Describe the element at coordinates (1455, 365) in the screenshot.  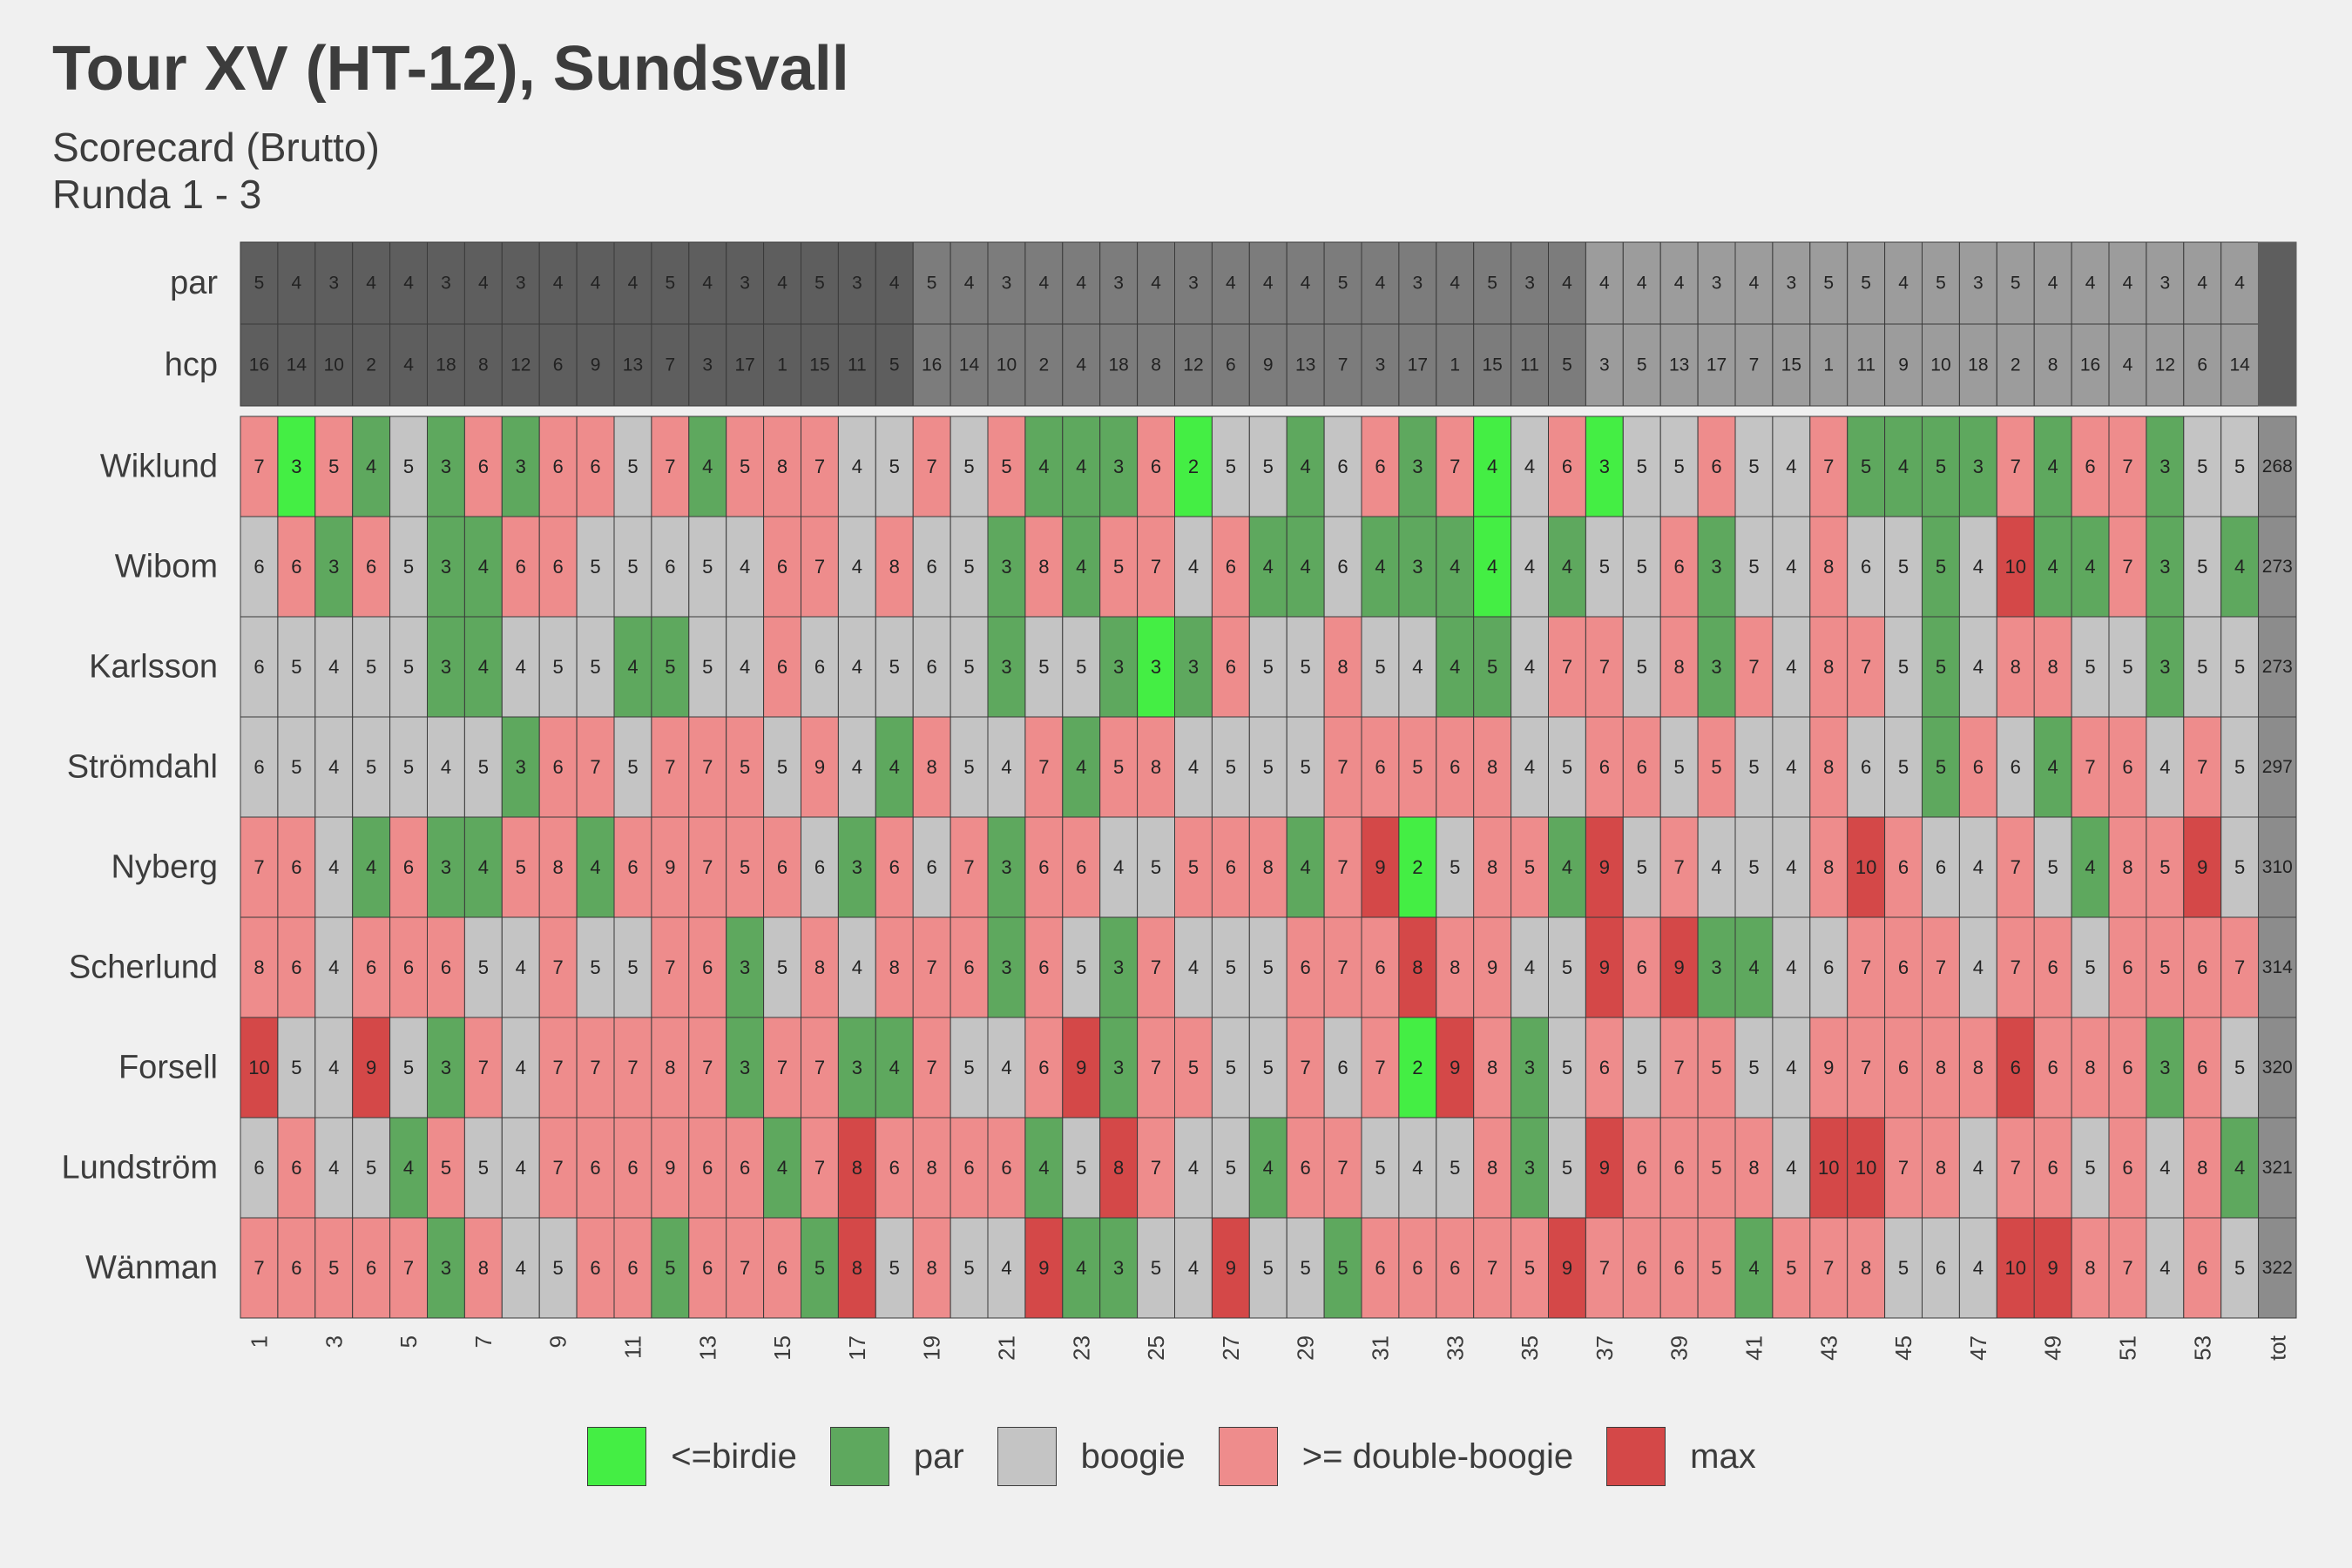
I see `header-cell-value: 1` at that location.